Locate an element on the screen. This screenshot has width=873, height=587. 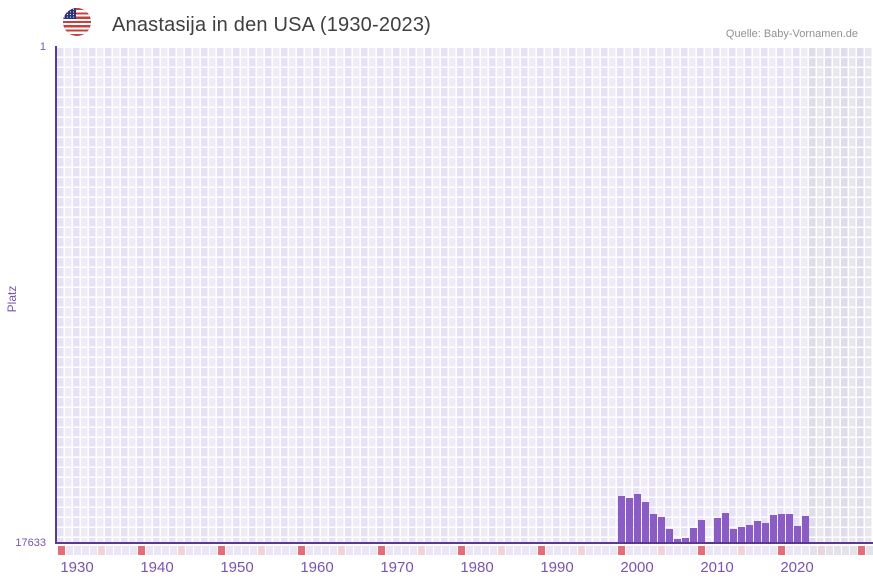
strip-cell-1973 is located at coordinates (421, 550).